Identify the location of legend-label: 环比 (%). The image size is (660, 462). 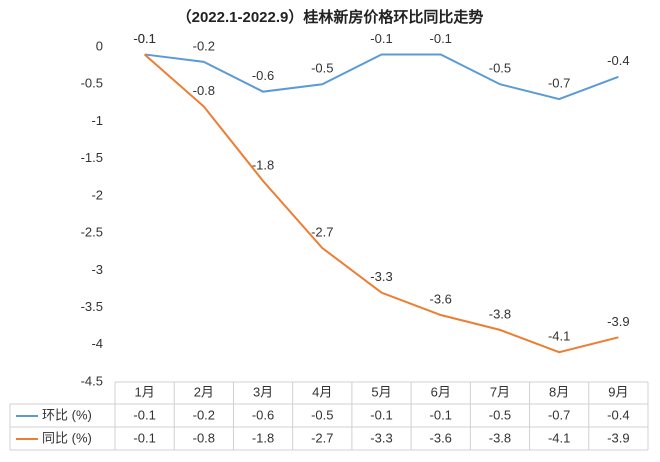
(67, 414).